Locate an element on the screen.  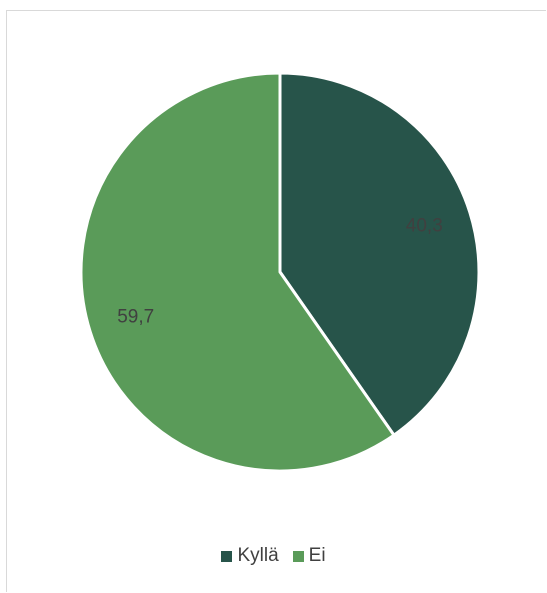
pie-data-labels: 40,3 59,7 is located at coordinates (280, 272).